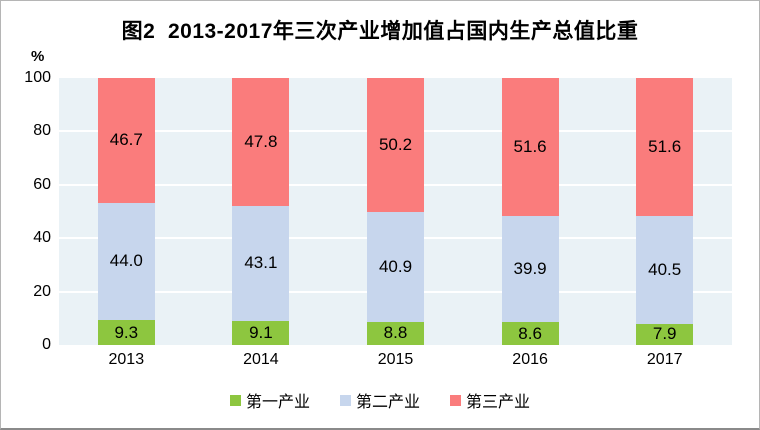 The image size is (760, 430). I want to click on x-tick-label: 2015, so click(395, 359).